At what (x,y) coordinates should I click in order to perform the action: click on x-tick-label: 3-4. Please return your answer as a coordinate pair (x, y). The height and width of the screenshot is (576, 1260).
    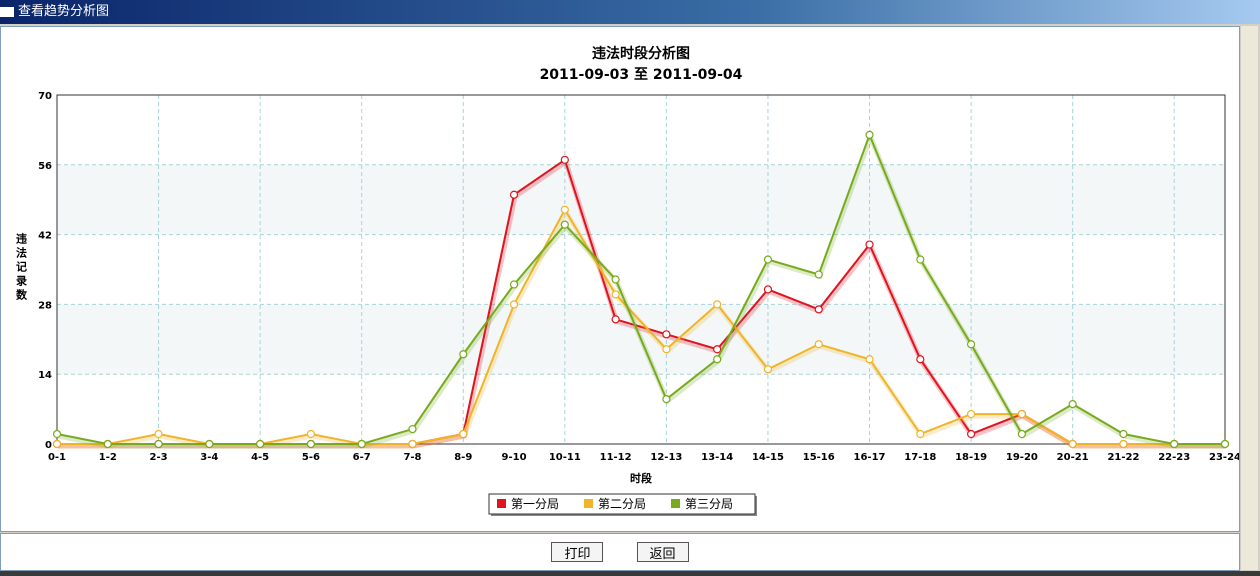
    Looking at the image, I should click on (209, 457).